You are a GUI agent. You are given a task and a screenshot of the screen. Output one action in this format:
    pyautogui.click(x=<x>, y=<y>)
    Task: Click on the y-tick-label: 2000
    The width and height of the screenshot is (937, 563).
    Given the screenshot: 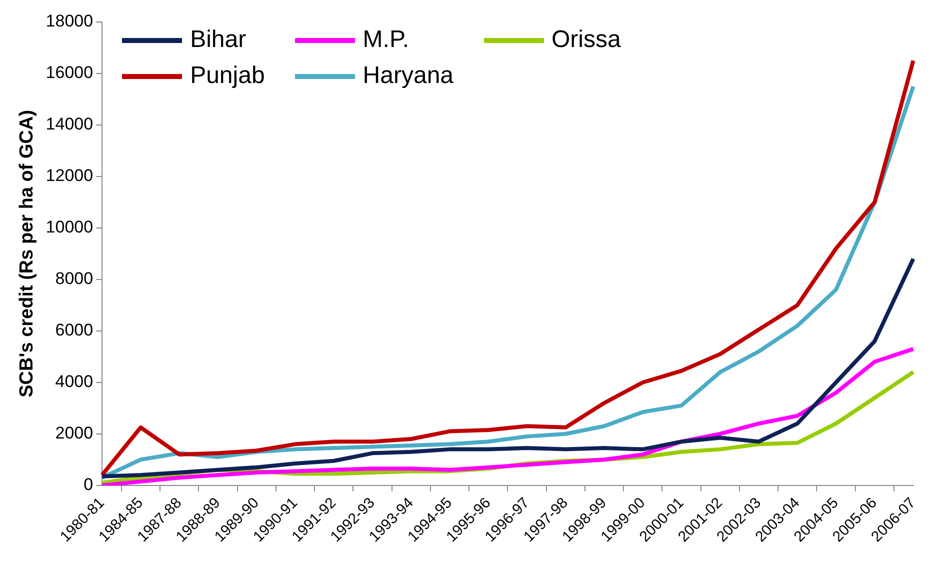 What is the action you would take?
    pyautogui.click(x=74, y=433)
    